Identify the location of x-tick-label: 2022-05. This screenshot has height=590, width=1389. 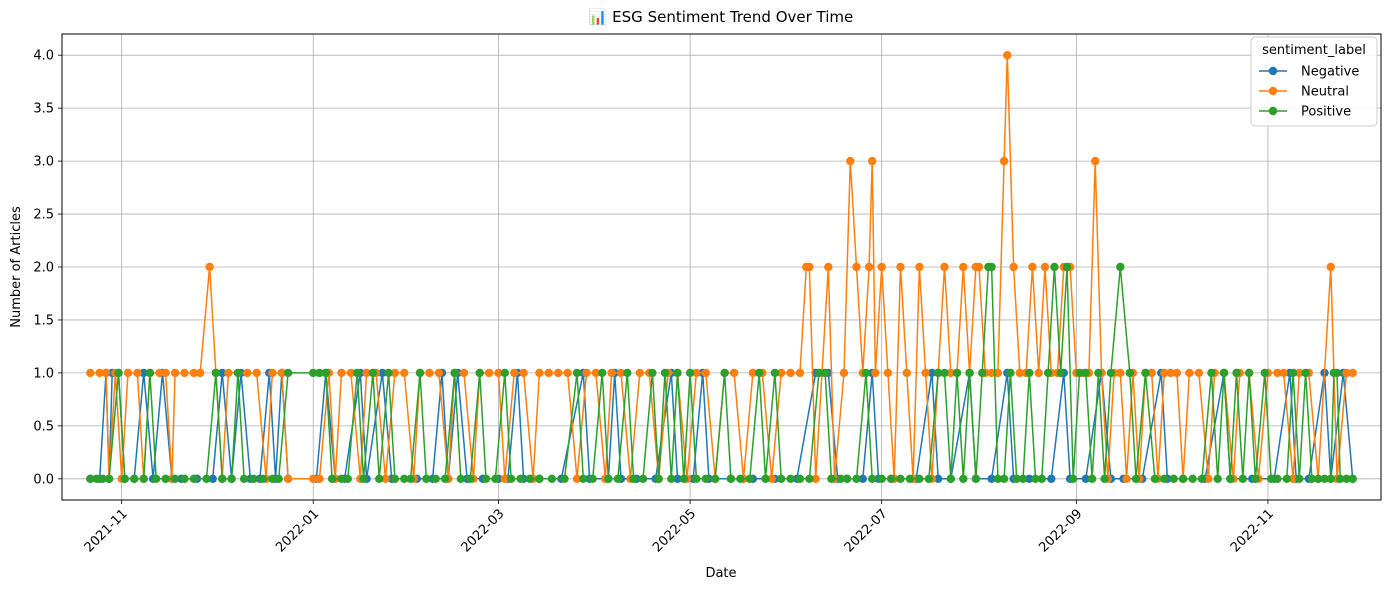
(674, 530).